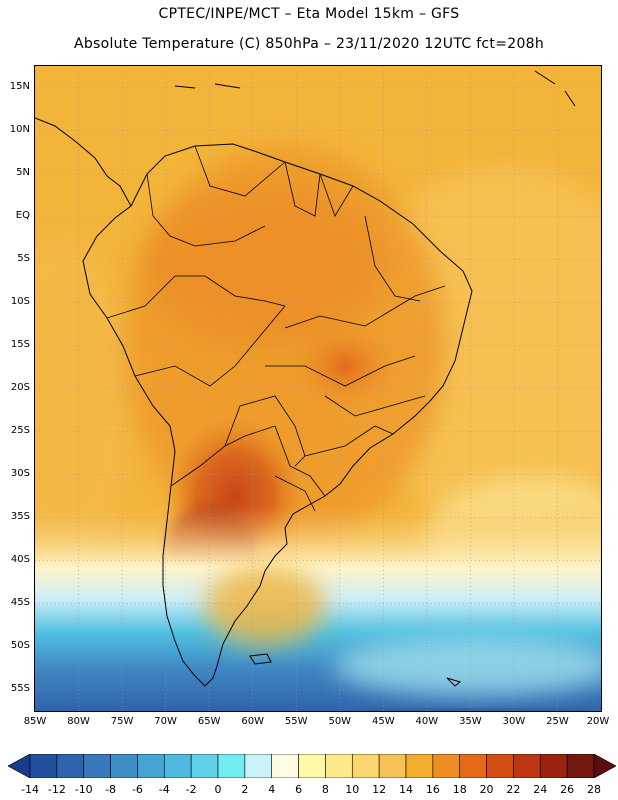 Image resolution: width=618 pixels, height=800 pixels. I want to click on falkland-islands, so click(260, 659).